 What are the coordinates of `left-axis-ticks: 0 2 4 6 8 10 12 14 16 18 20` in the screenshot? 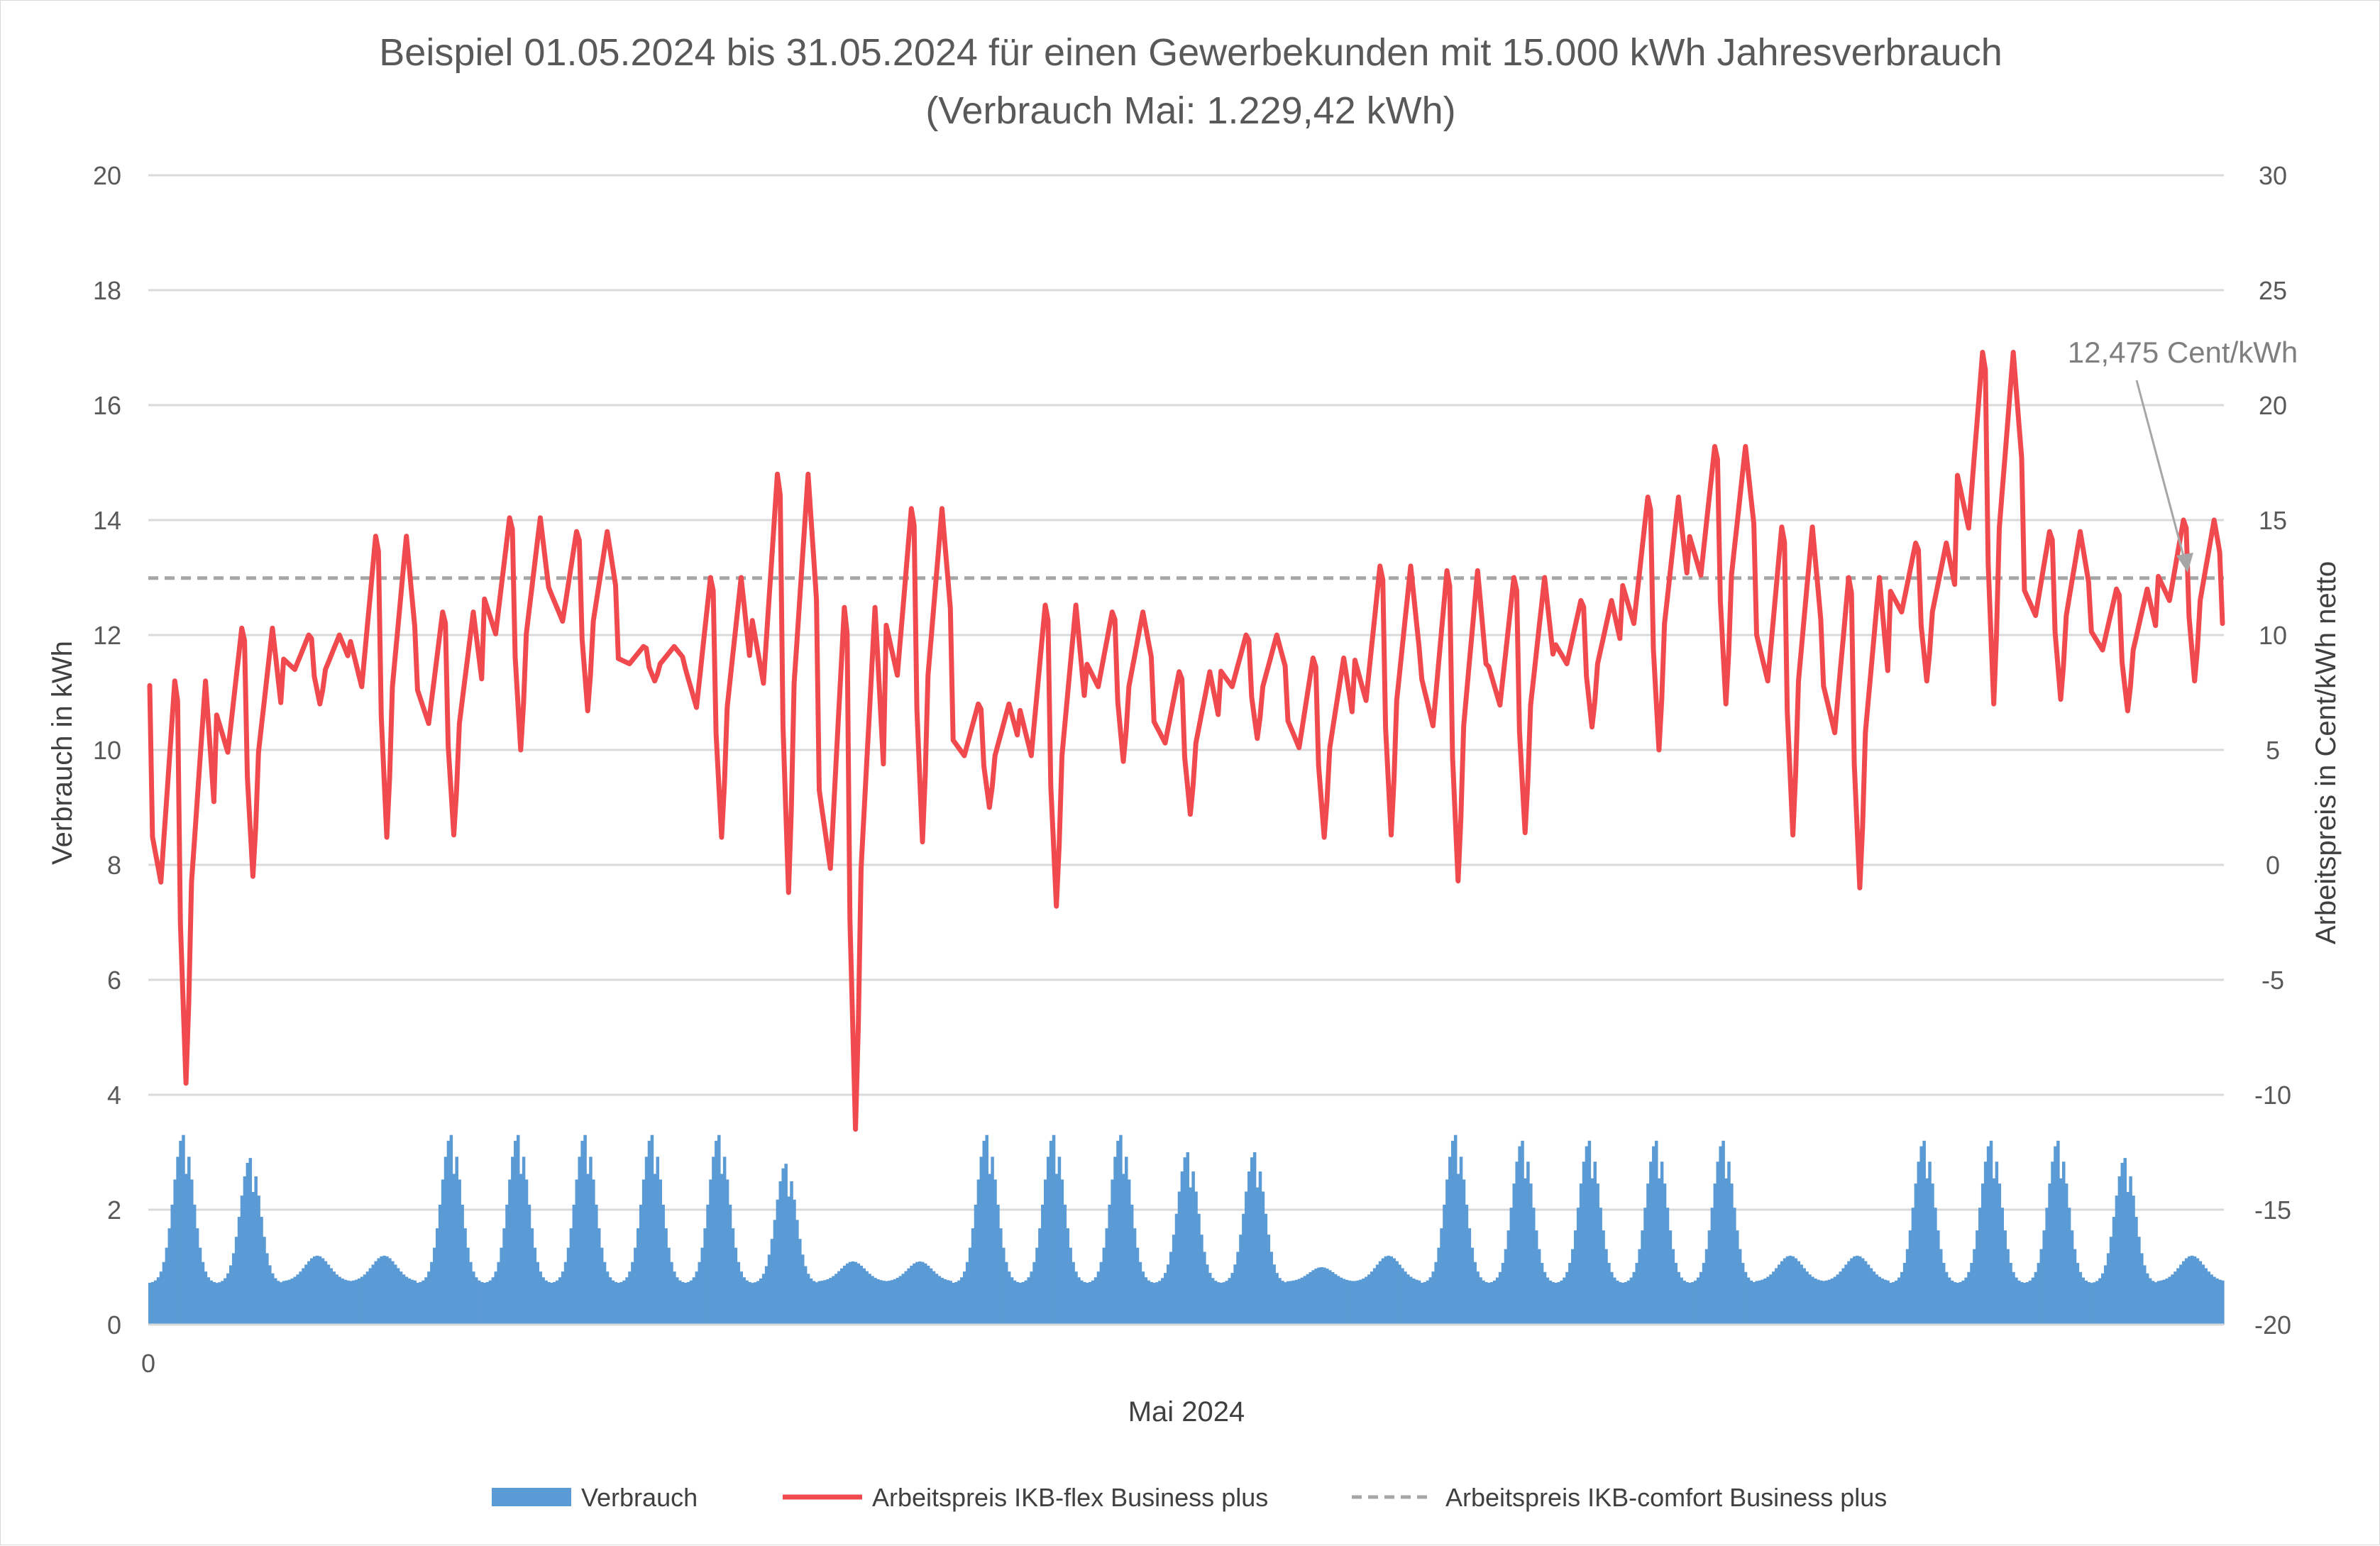 It's located at (107, 750).